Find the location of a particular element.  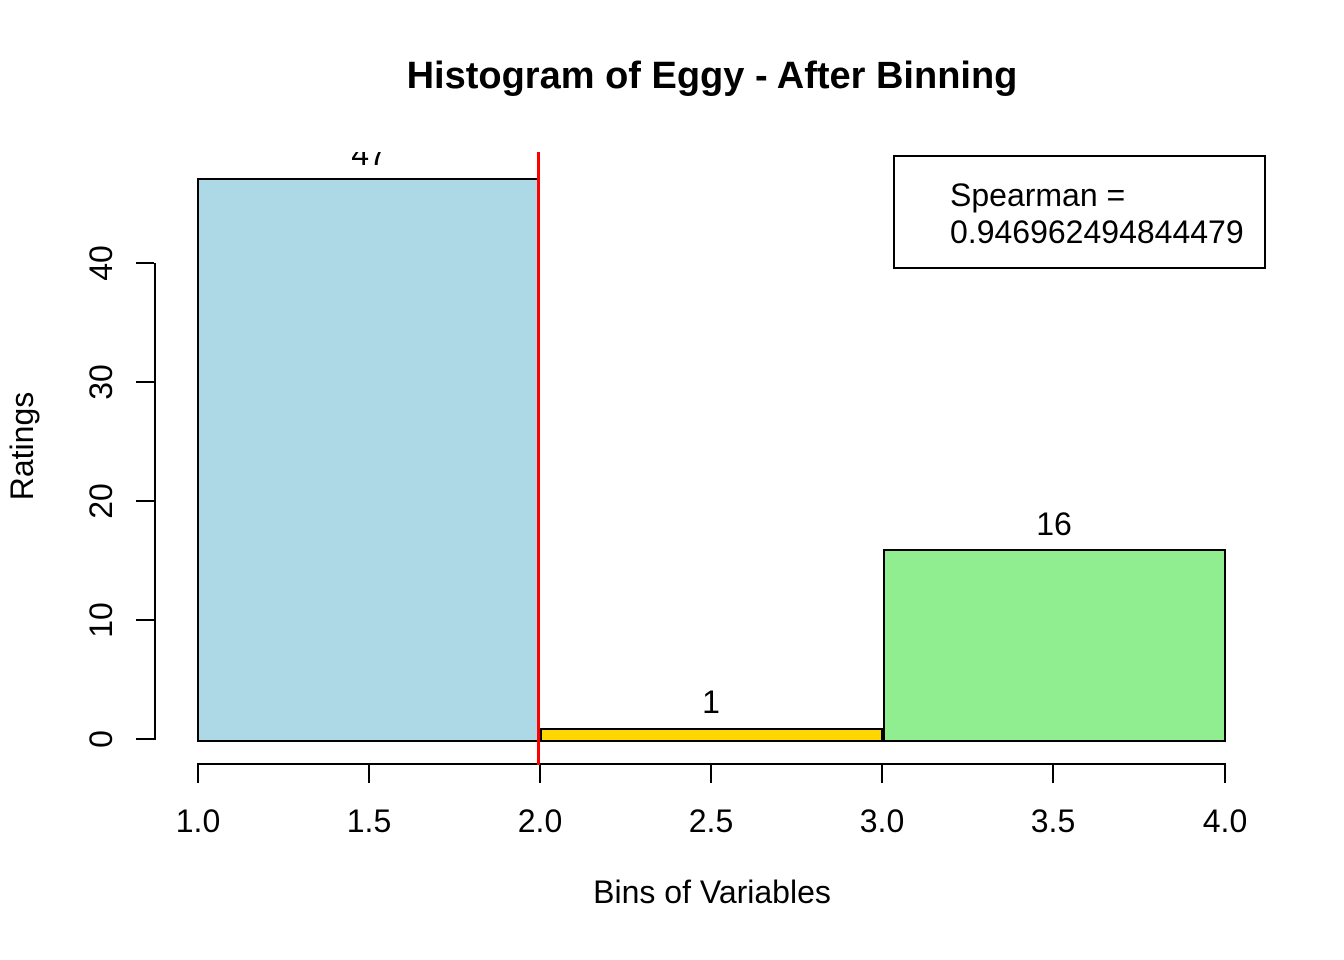

legend-text-line: 0.946962494844479 is located at coordinates (1097, 232).